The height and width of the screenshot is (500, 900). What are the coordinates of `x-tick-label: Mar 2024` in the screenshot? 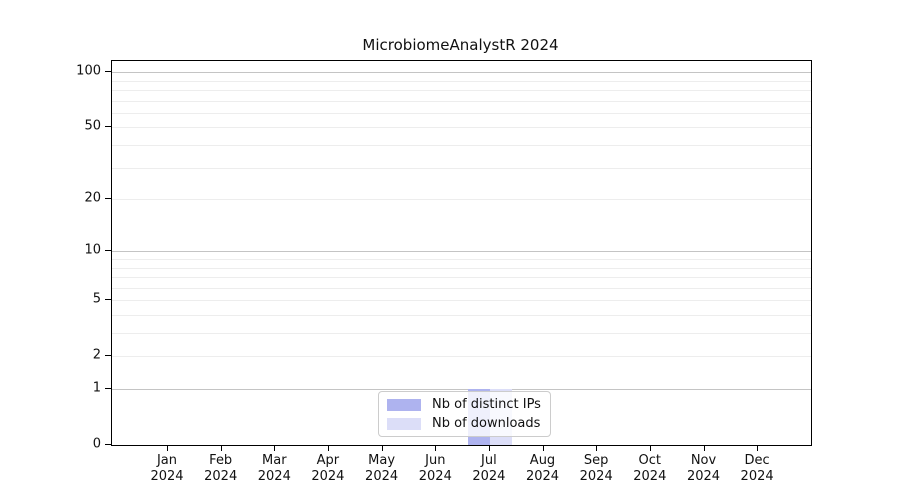 It's located at (274, 468).